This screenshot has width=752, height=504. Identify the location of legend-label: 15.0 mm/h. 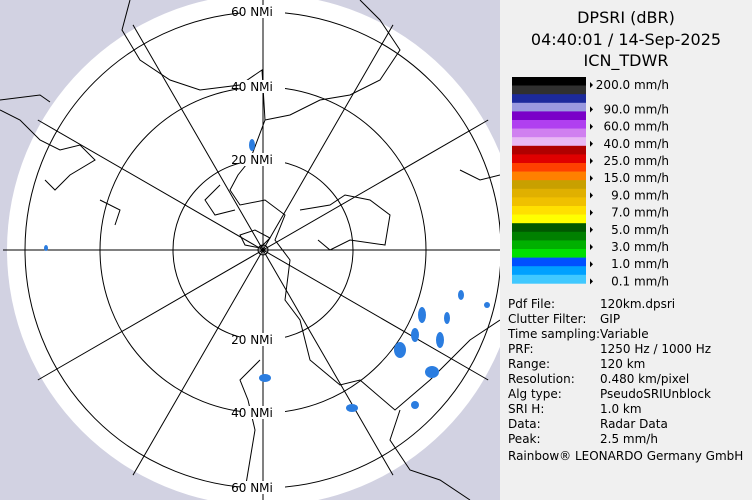
(636, 178).